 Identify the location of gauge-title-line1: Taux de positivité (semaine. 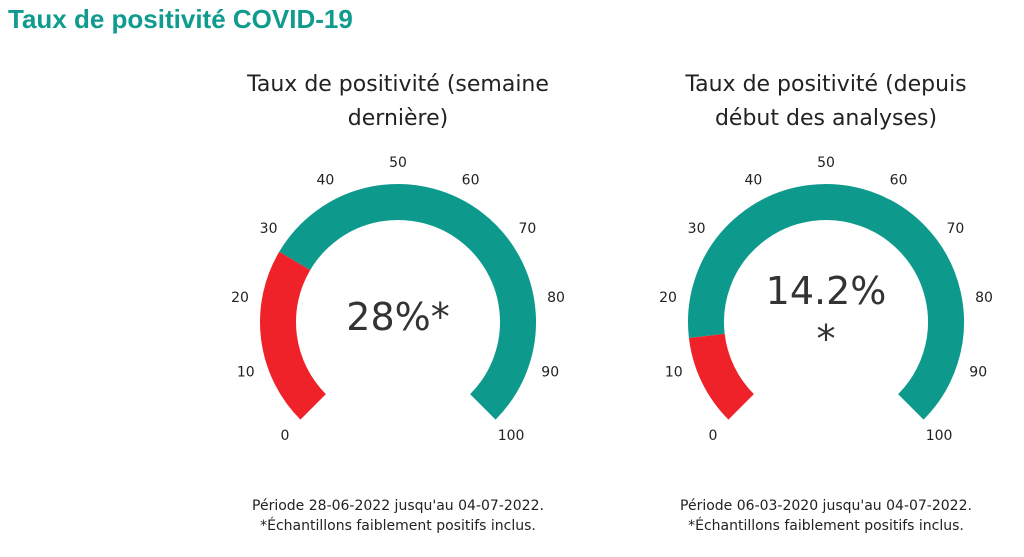
(398, 84).